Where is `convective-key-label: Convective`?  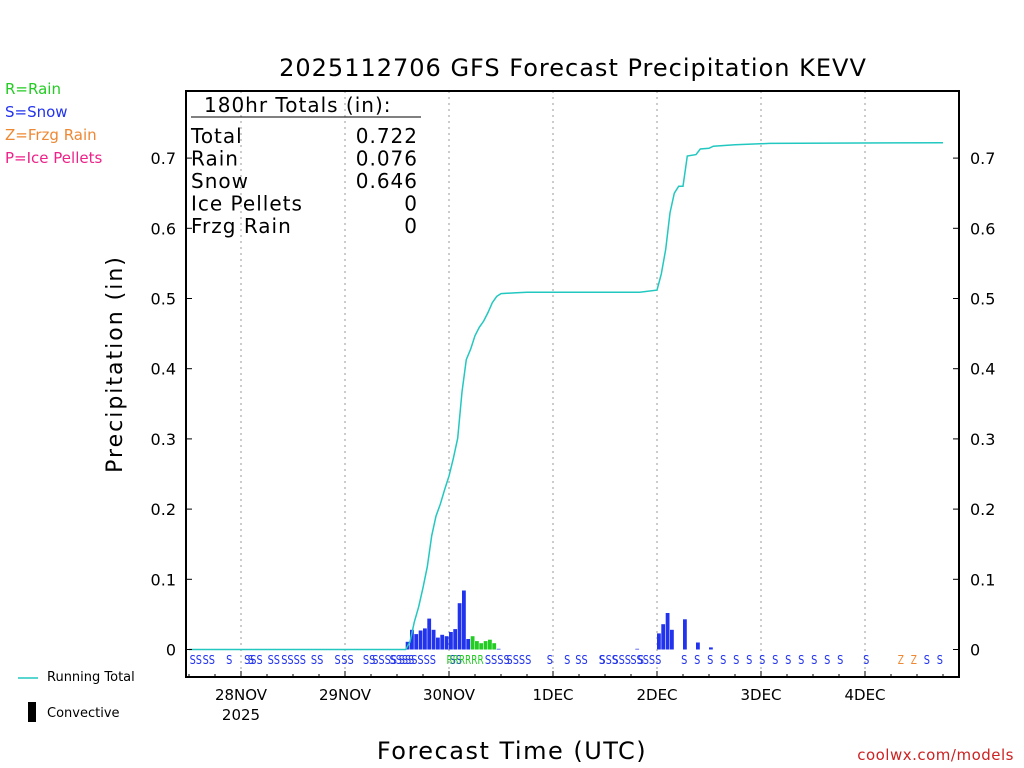
convective-key-label: Convective is located at coordinates (83, 713).